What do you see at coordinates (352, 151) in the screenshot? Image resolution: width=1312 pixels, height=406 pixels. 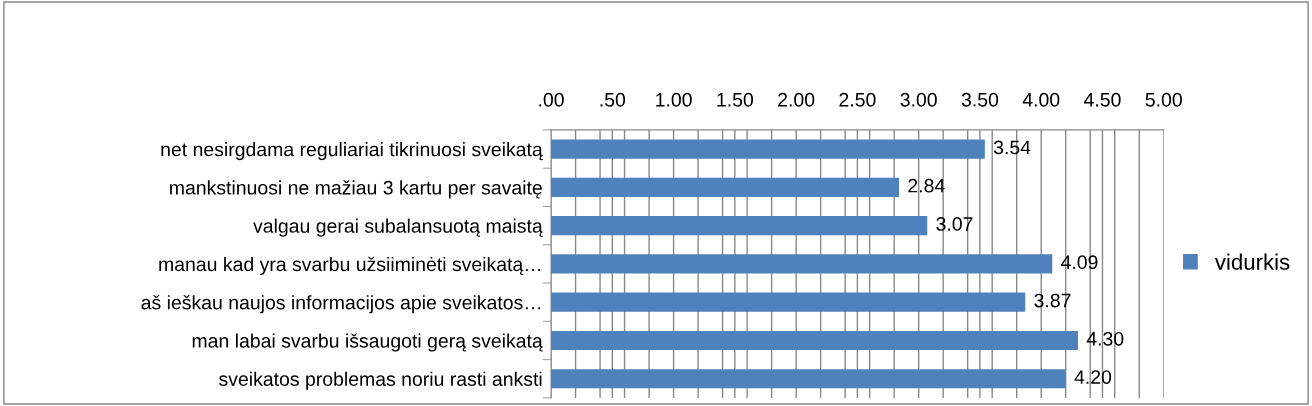 I see `y-tick-label: net nesirgdama reguliariai tikrinuosi sveikatą` at bounding box center [352, 151].